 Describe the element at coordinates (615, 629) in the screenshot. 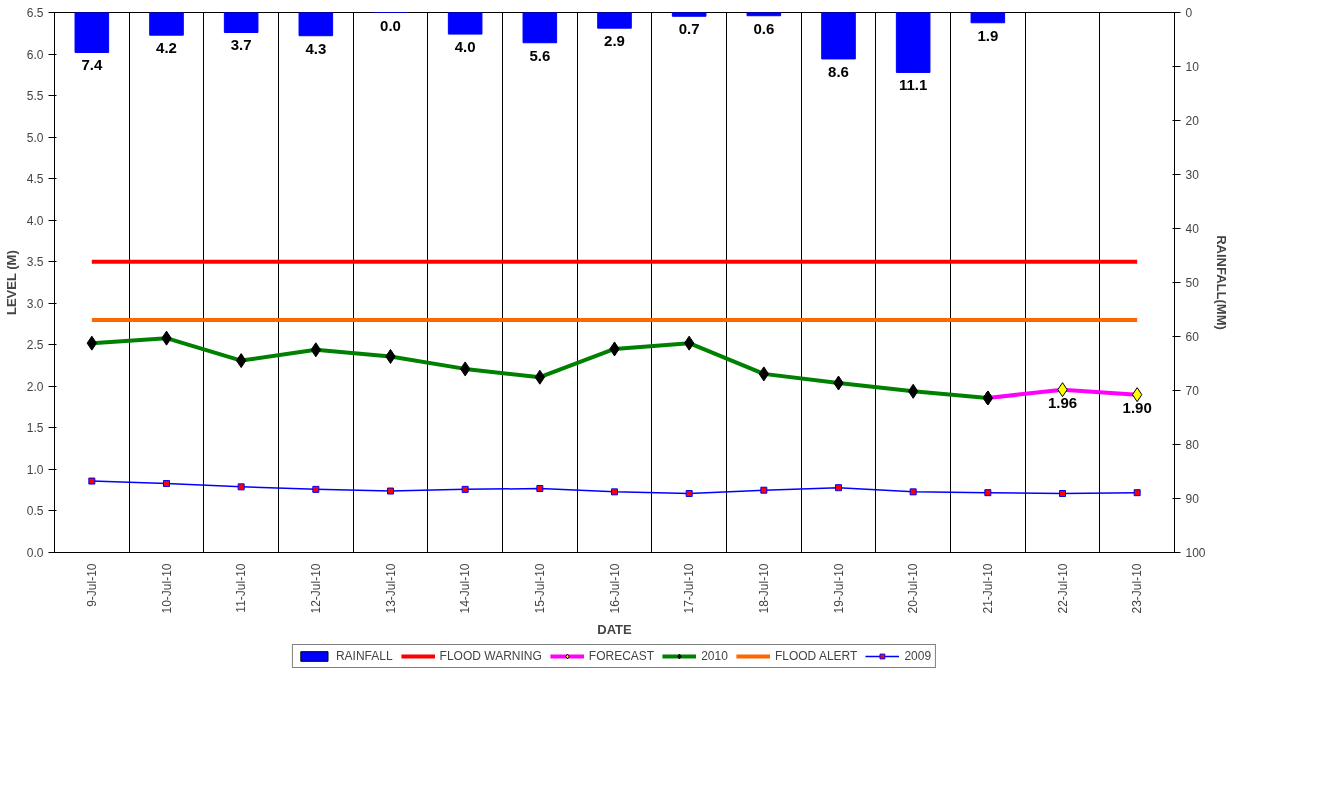

I see `x-axis-title: DATE` at that location.